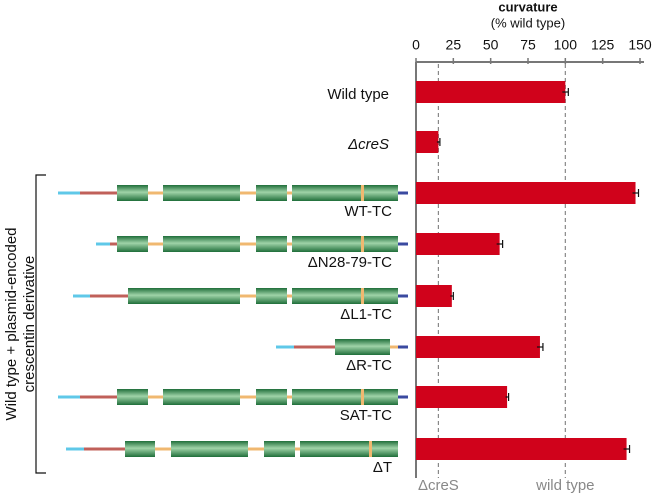  I want to click on x-tick-label: 150, so click(640, 45).